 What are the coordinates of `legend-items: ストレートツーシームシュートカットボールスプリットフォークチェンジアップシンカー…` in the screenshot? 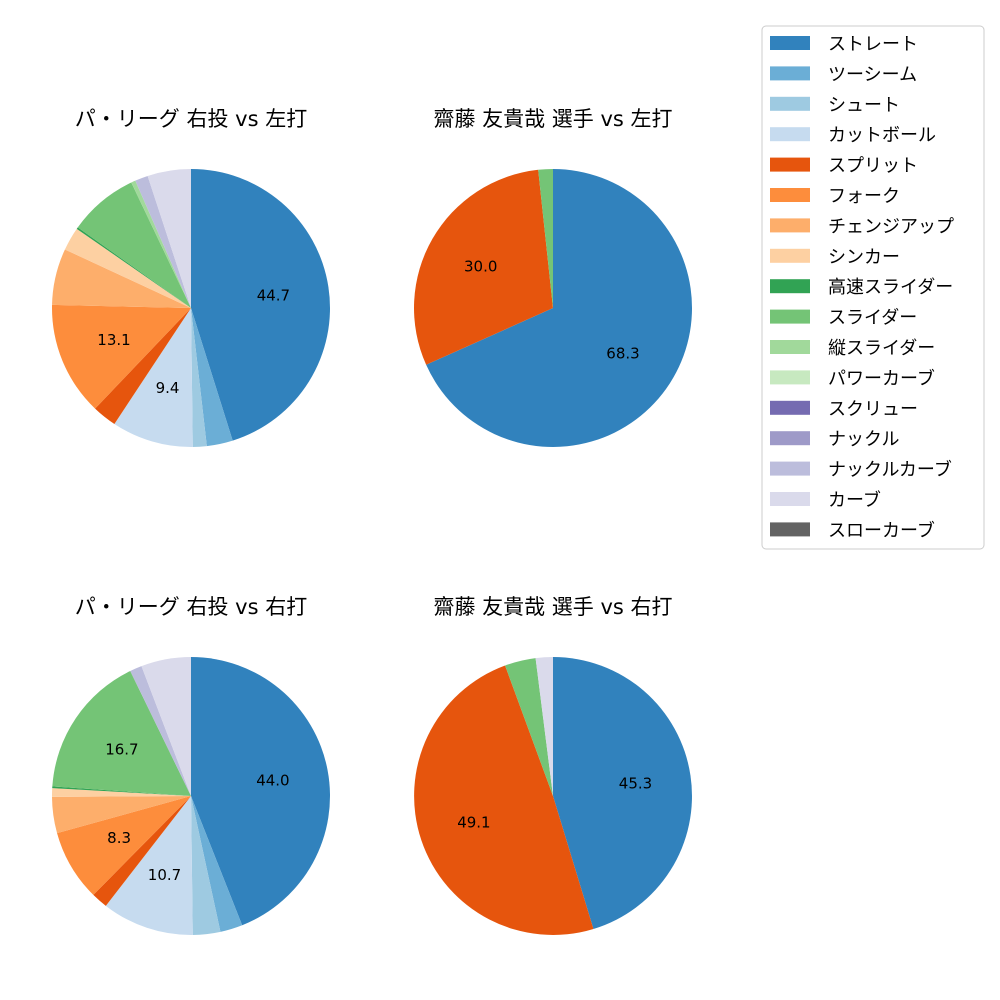 It's located at (862, 287).